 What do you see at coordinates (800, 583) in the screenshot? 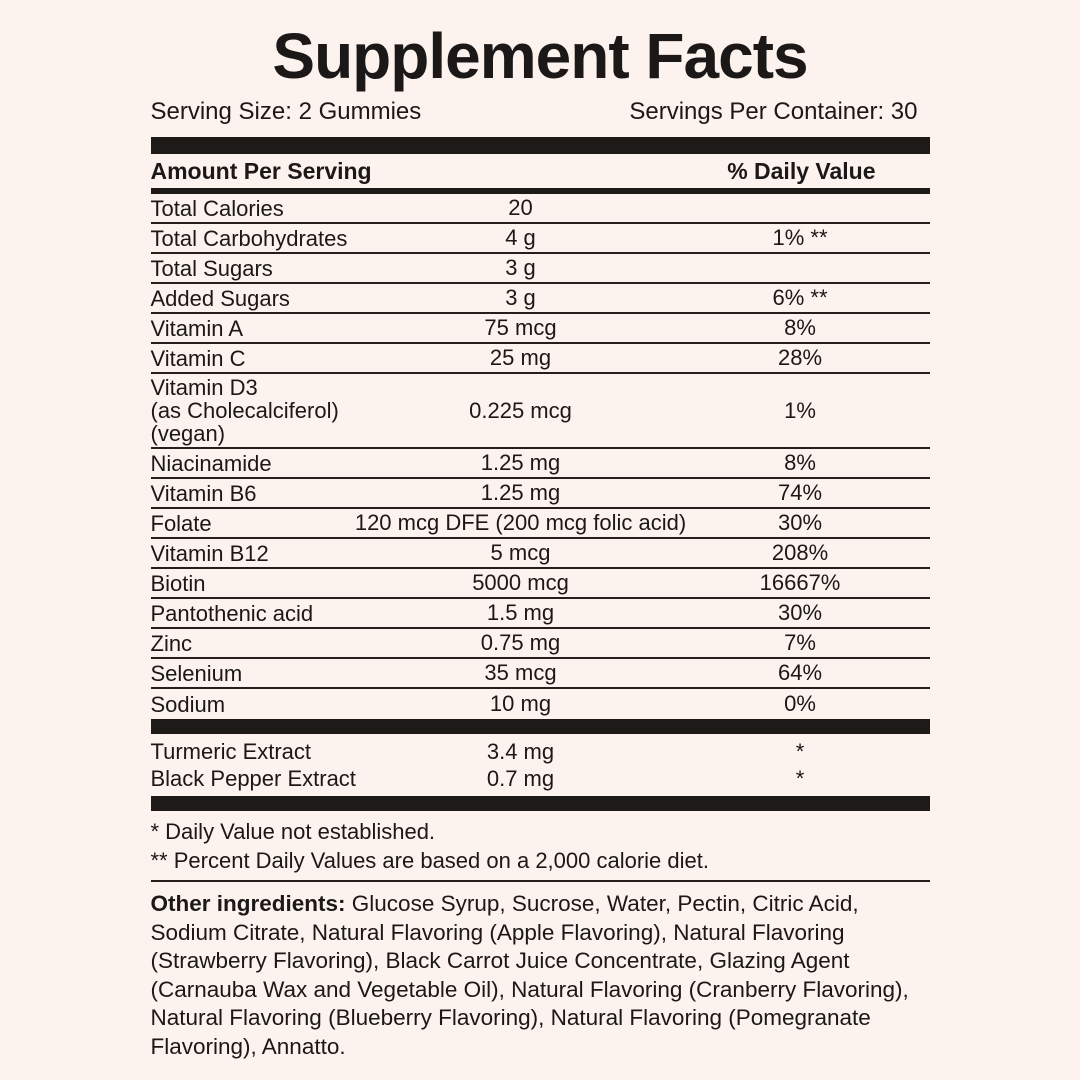
I see `nutrient-daily-value: 16667%` at bounding box center [800, 583].